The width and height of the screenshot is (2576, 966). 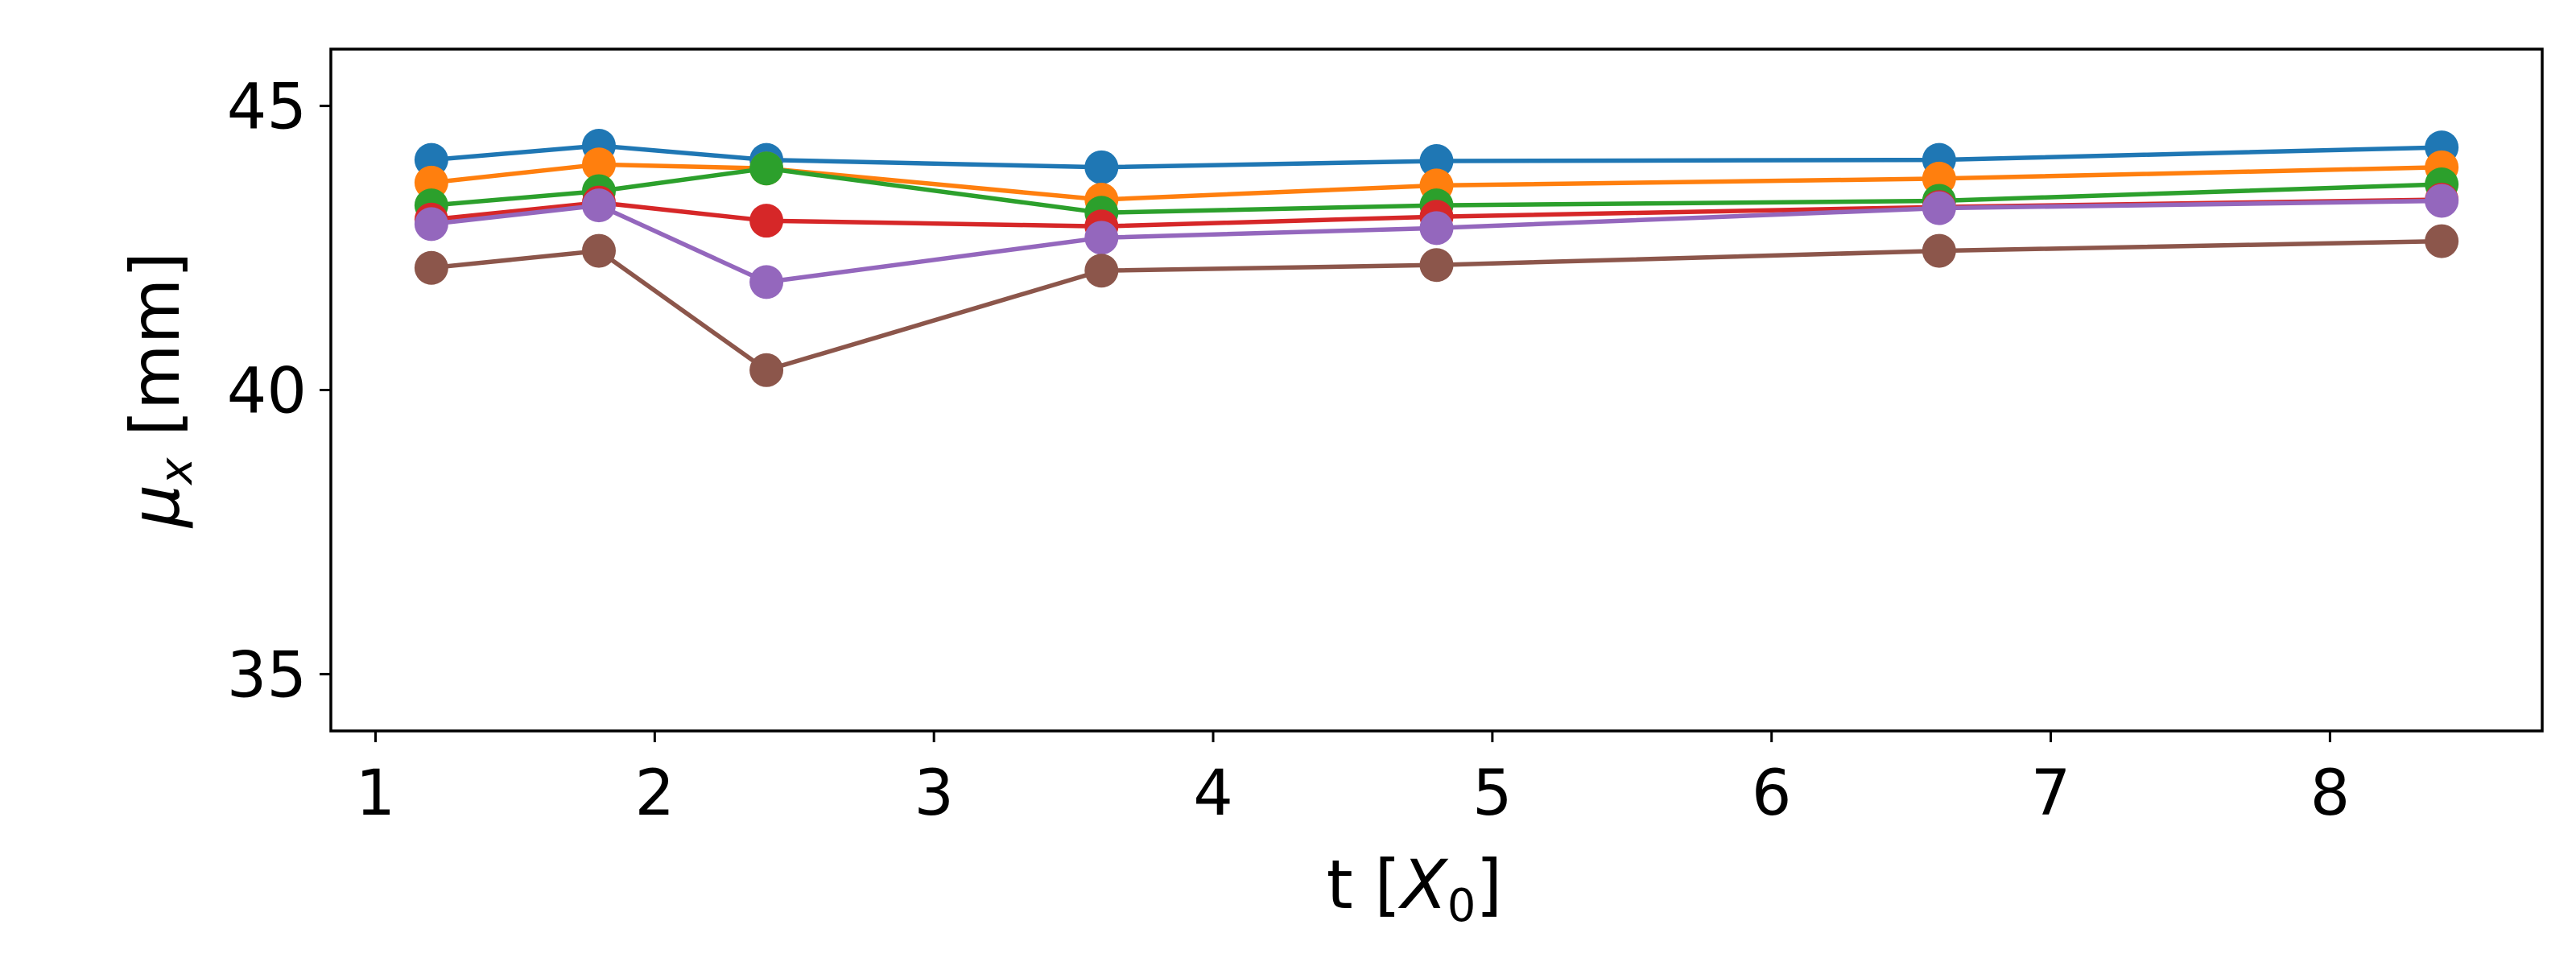 I want to click on x-tick-label: 2, so click(x=655, y=794).